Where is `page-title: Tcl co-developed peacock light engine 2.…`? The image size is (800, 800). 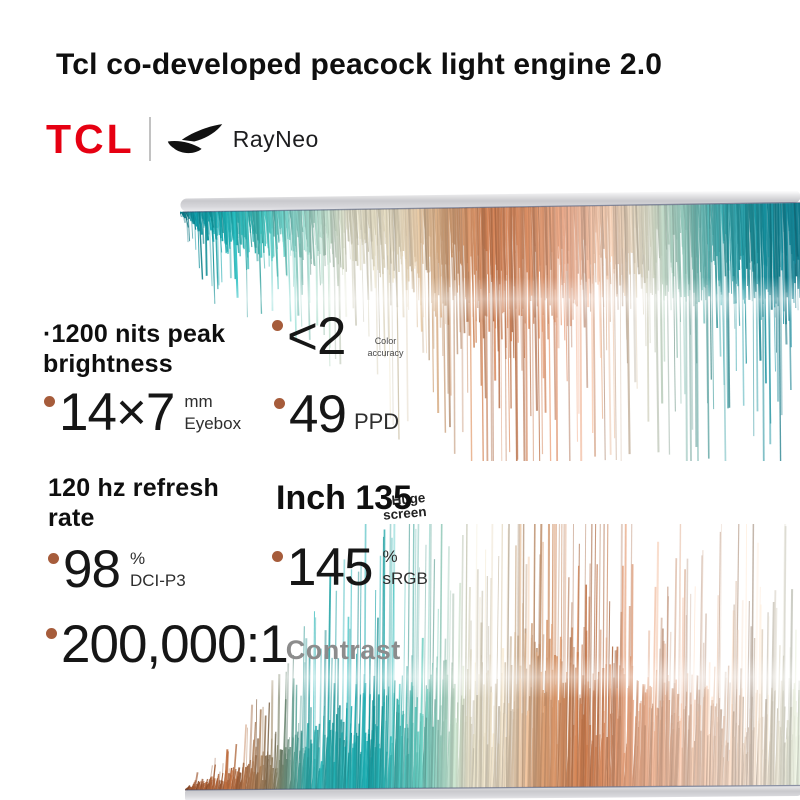
page-title: Tcl co-developed peacock light engine 2.… is located at coordinates (359, 64).